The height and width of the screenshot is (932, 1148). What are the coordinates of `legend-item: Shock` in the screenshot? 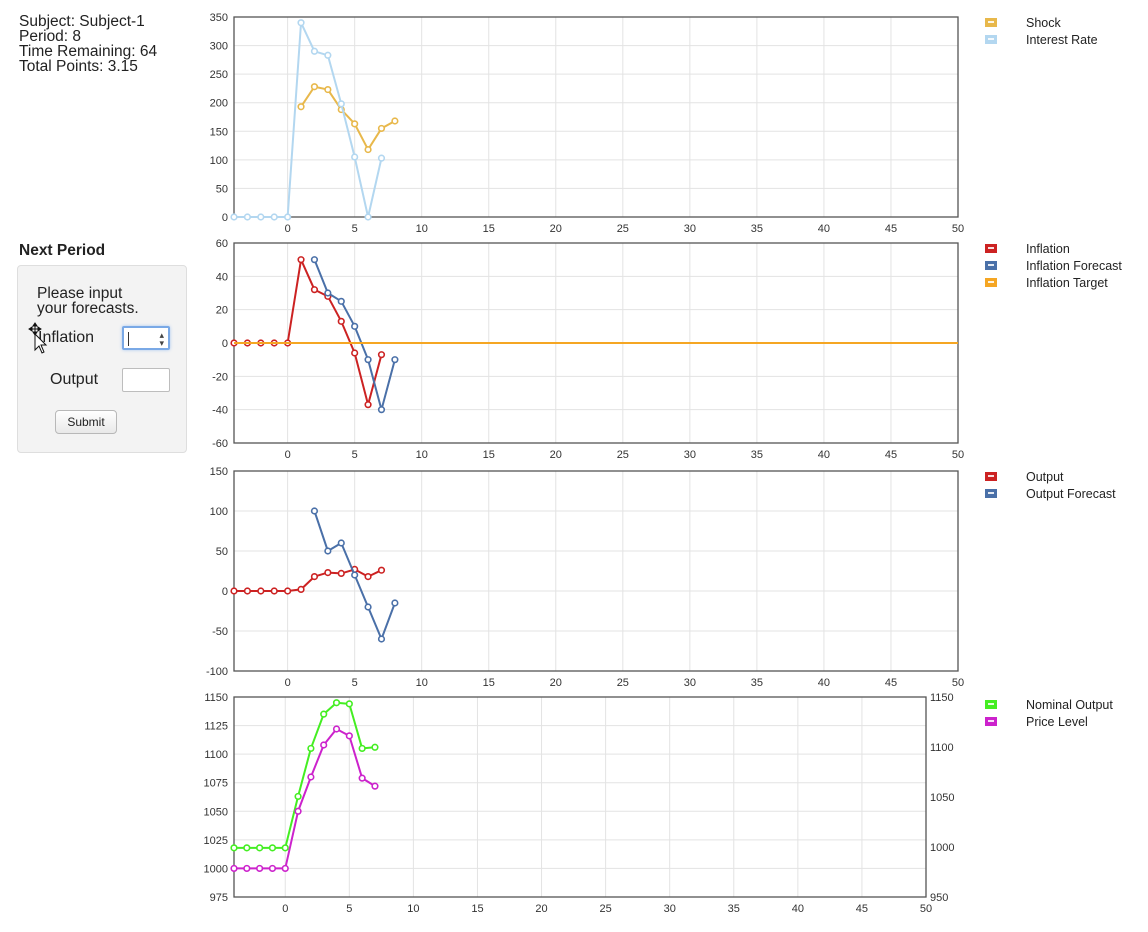 It's located at (1041, 22).